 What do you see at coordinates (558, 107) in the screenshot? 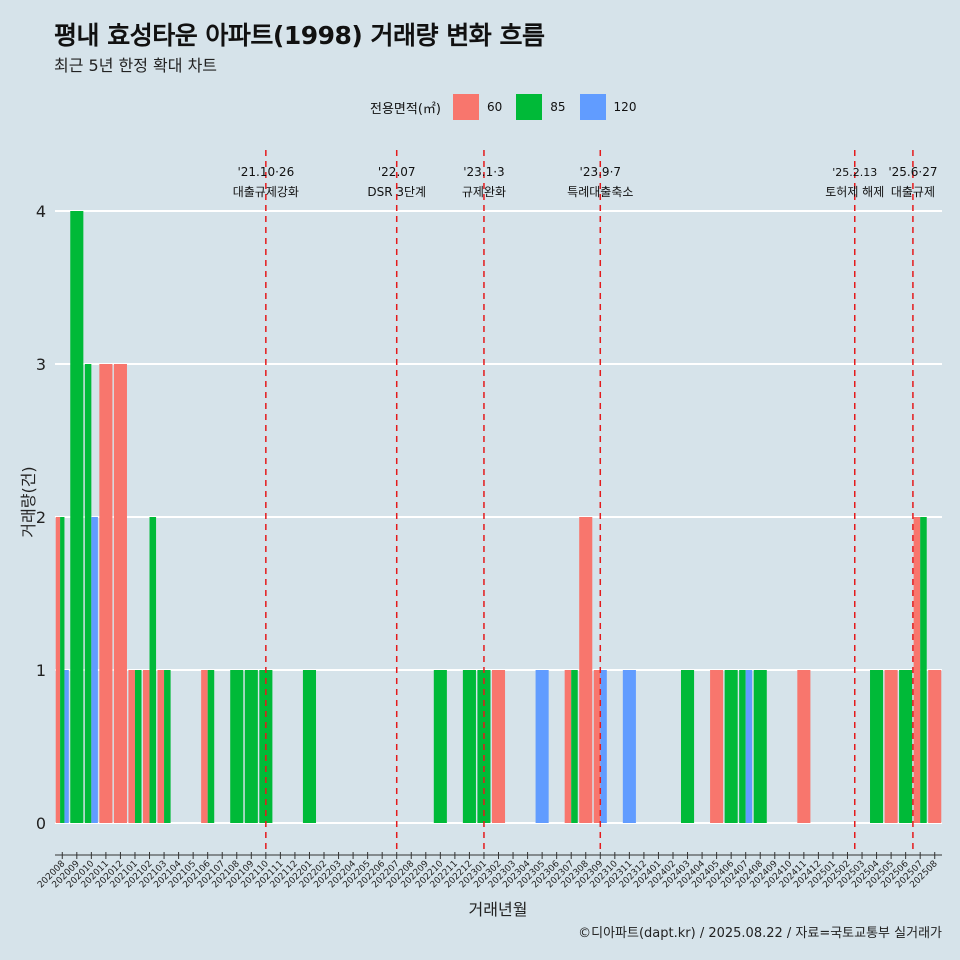
I see `legend-label-85: 85` at bounding box center [558, 107].